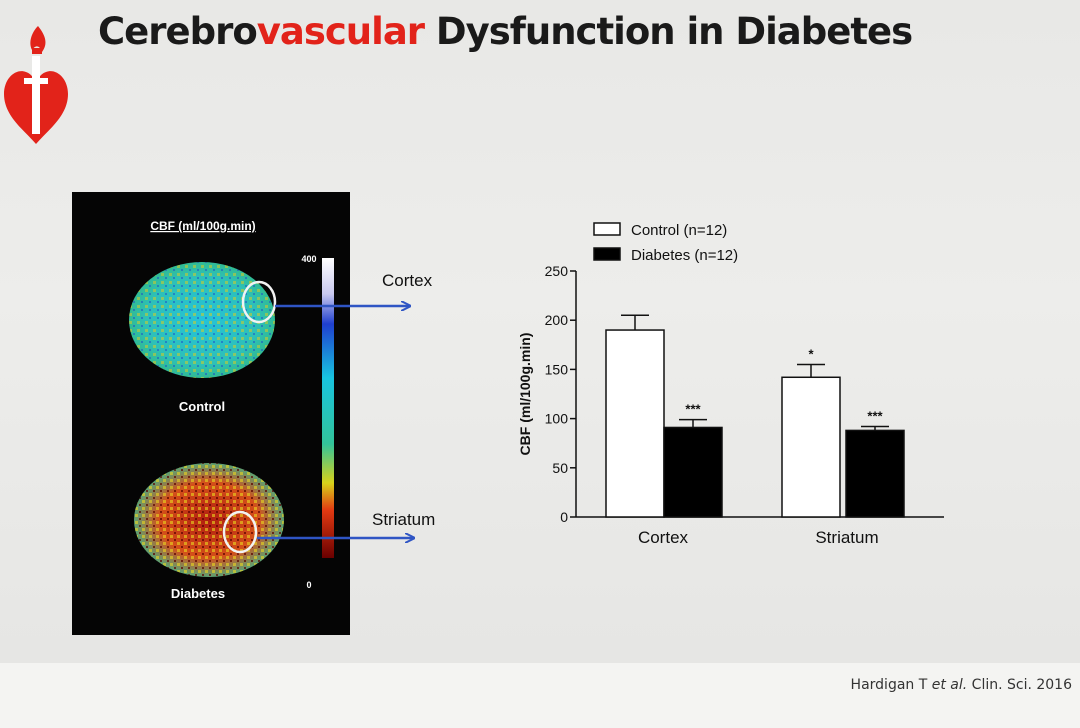 The width and height of the screenshot is (1080, 728). Describe the element at coordinates (557, 369) in the screenshot. I see `y-tick-label: 150` at that location.